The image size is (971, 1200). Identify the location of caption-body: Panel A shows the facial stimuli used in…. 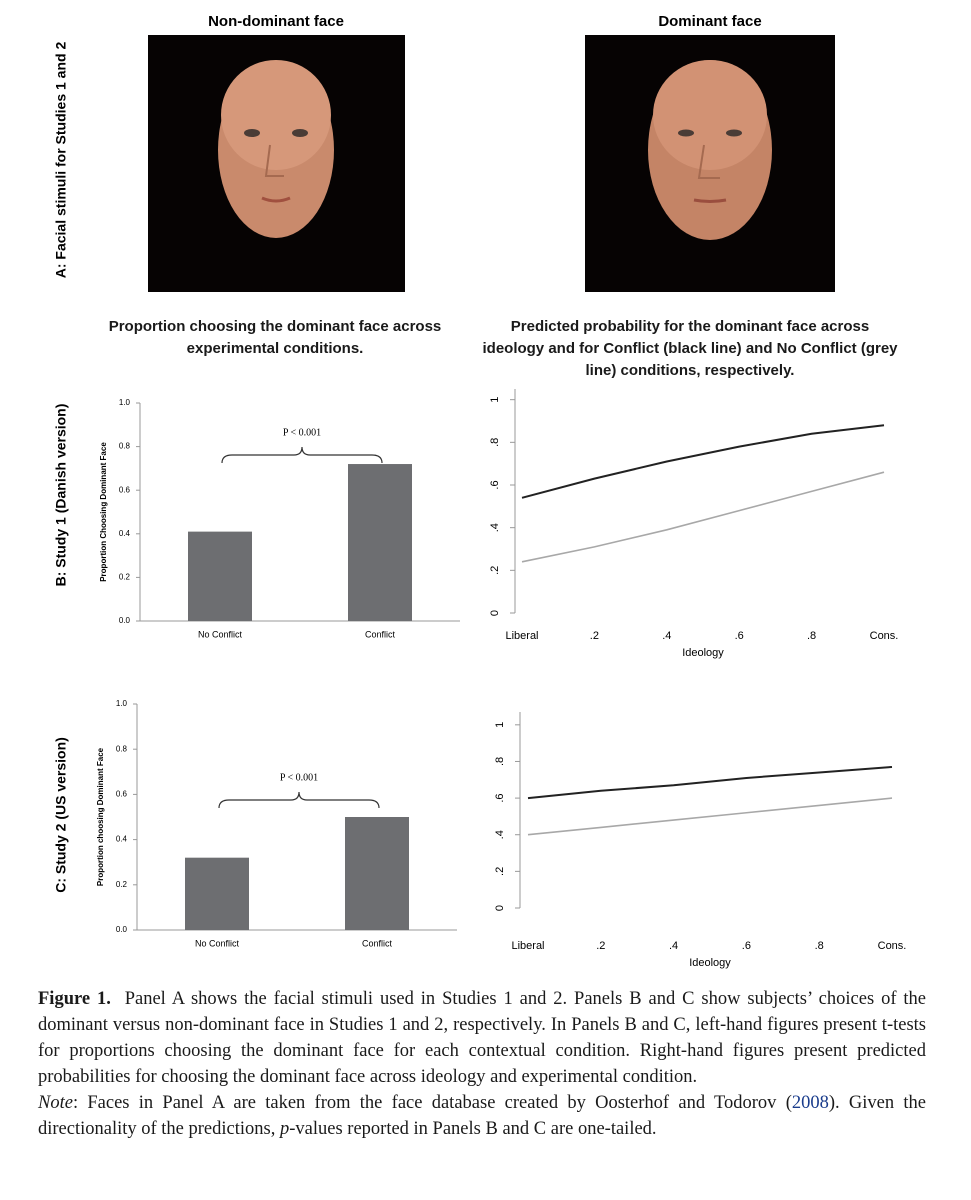
(482, 1038).